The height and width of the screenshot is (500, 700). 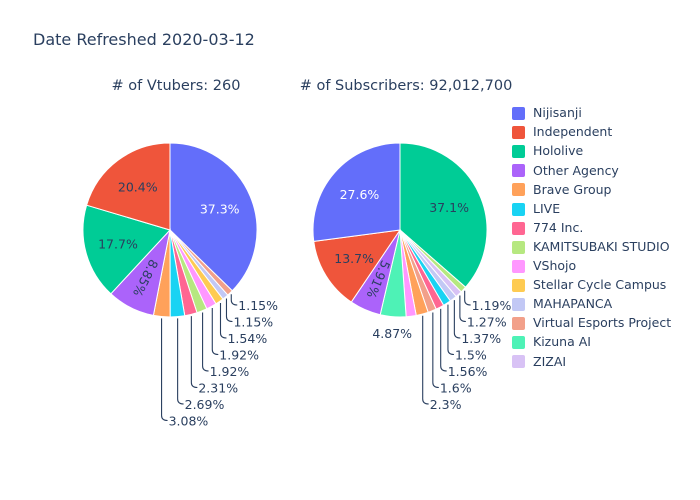 I want to click on legend-item-label: Stellar Cycle Campus, so click(x=600, y=285).